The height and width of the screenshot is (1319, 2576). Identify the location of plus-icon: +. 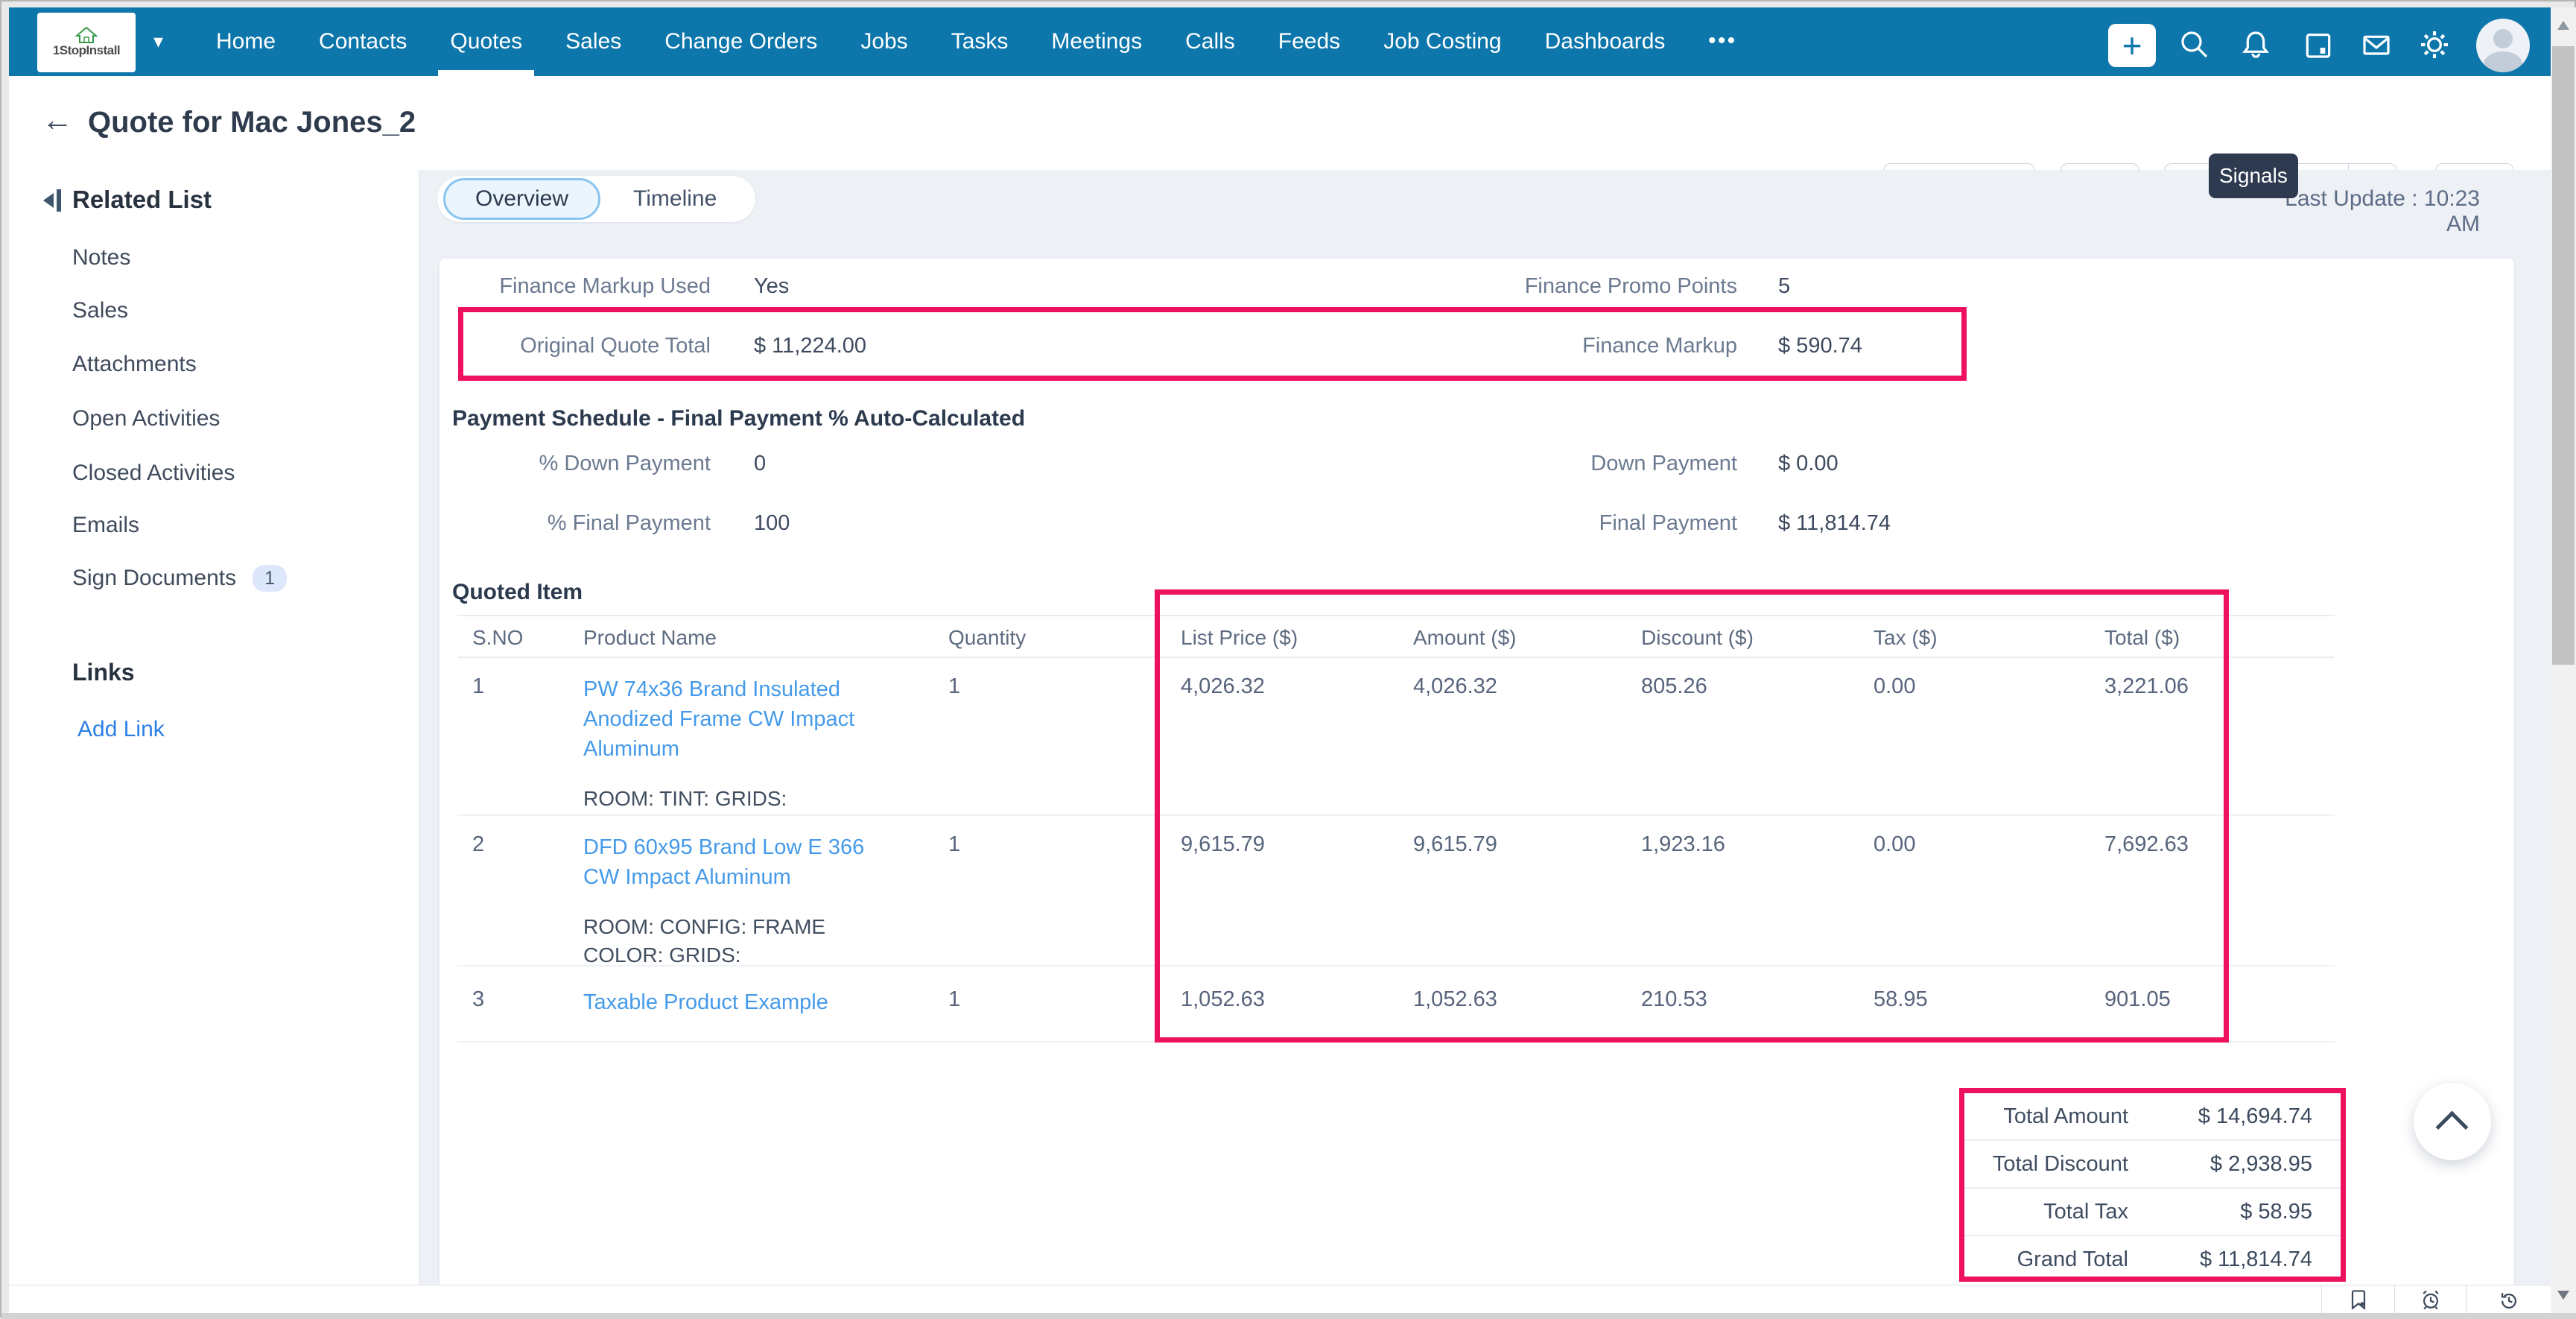
(2132, 45).